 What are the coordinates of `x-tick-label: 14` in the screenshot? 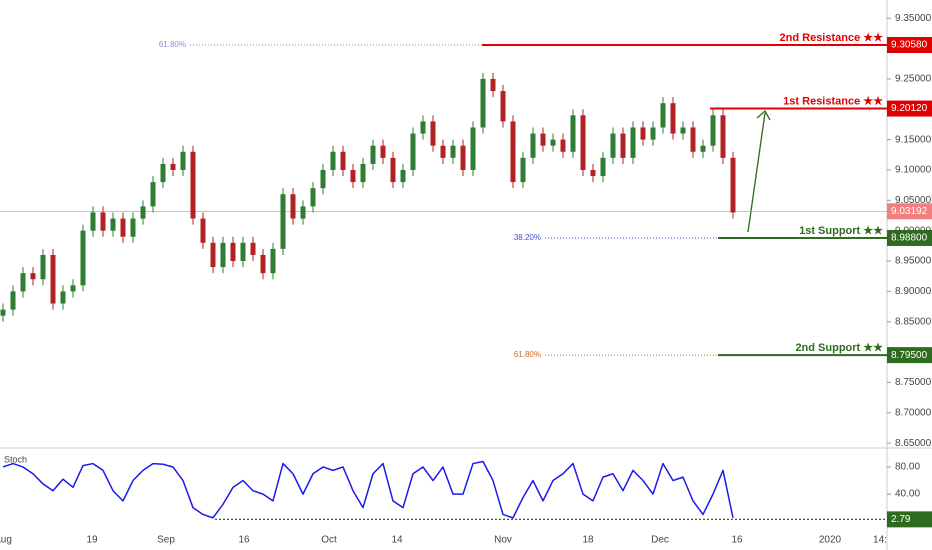 It's located at (397, 540).